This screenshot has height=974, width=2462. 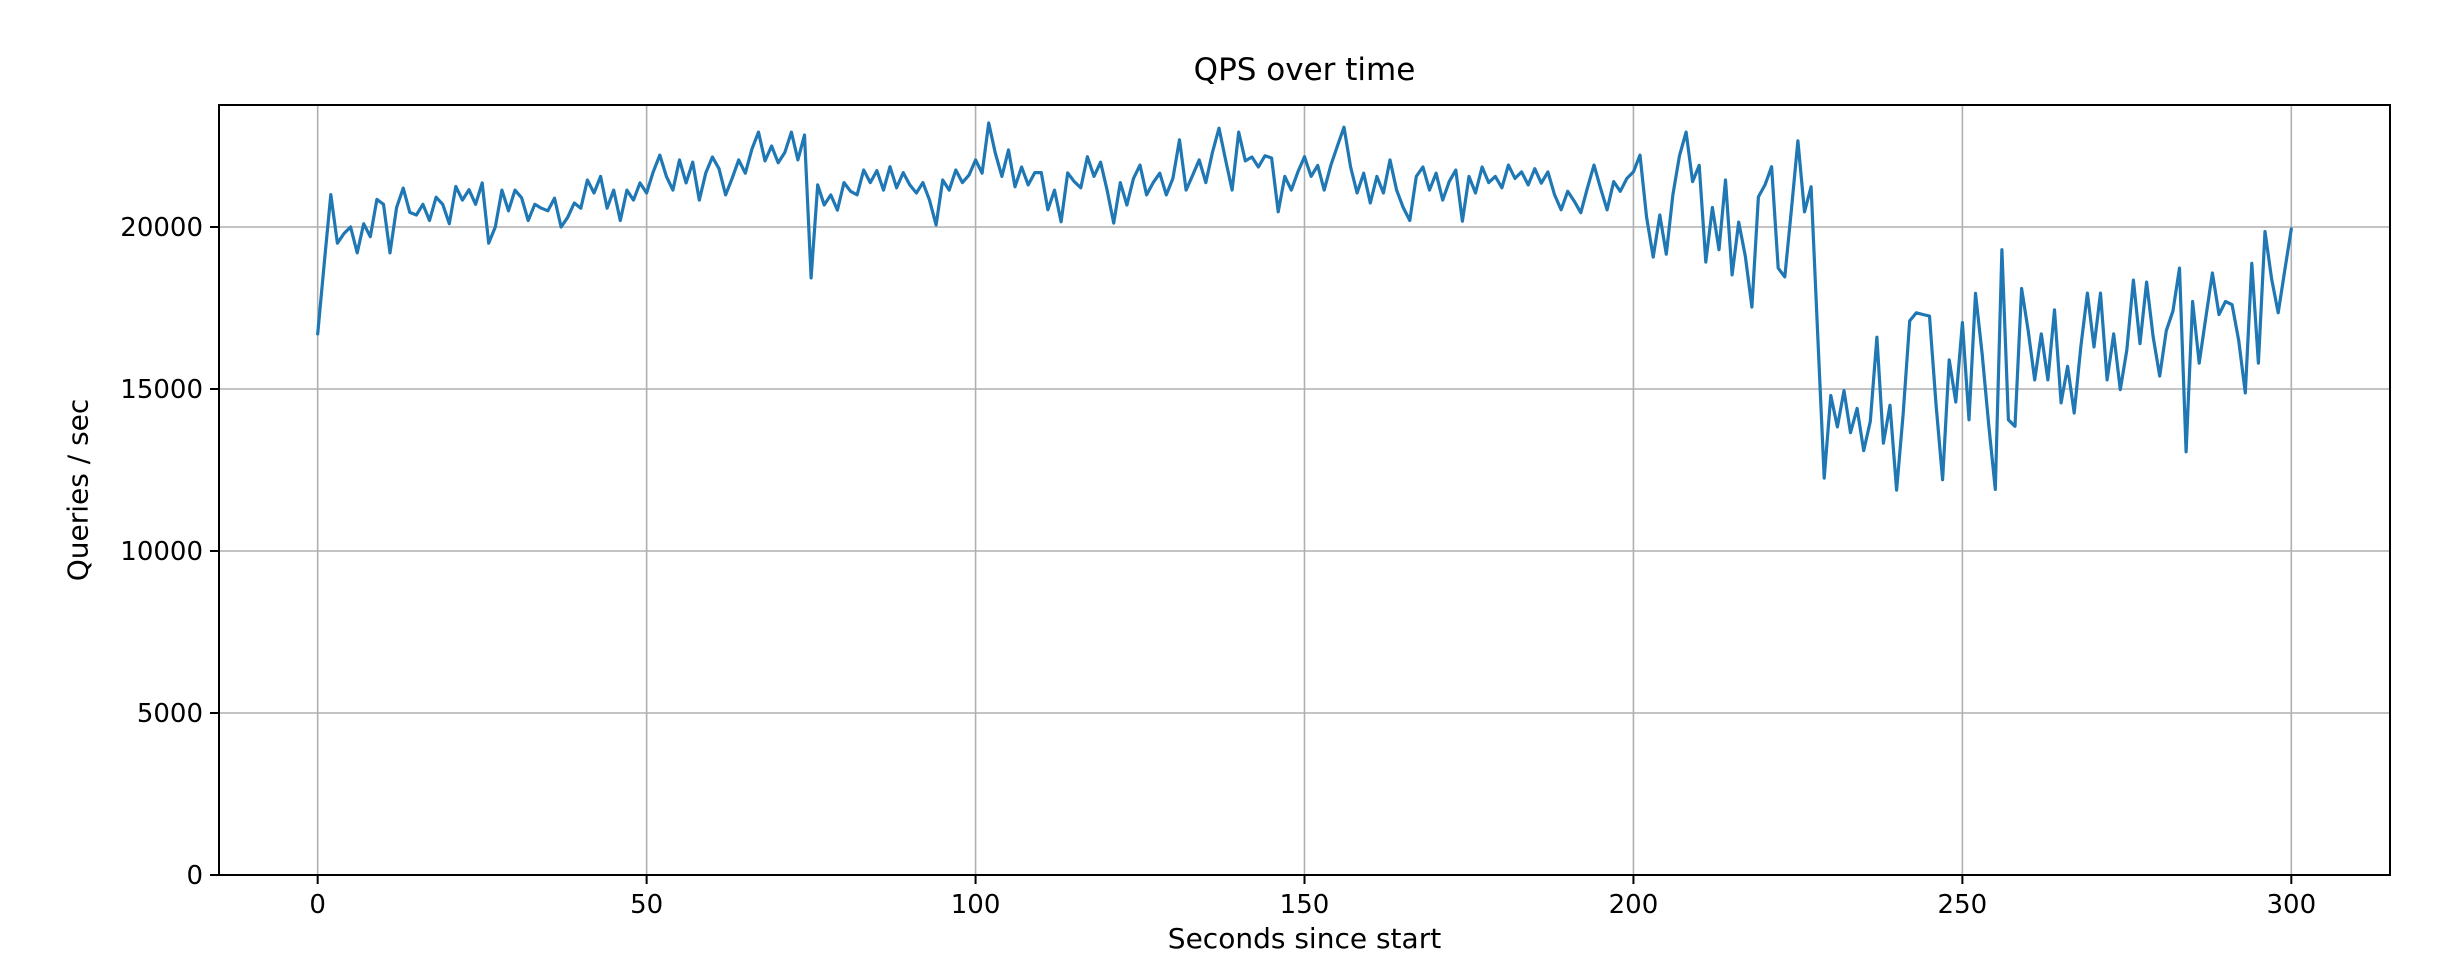 What do you see at coordinates (78, 490) in the screenshot?
I see `y-axis-label: Queries / sec` at bounding box center [78, 490].